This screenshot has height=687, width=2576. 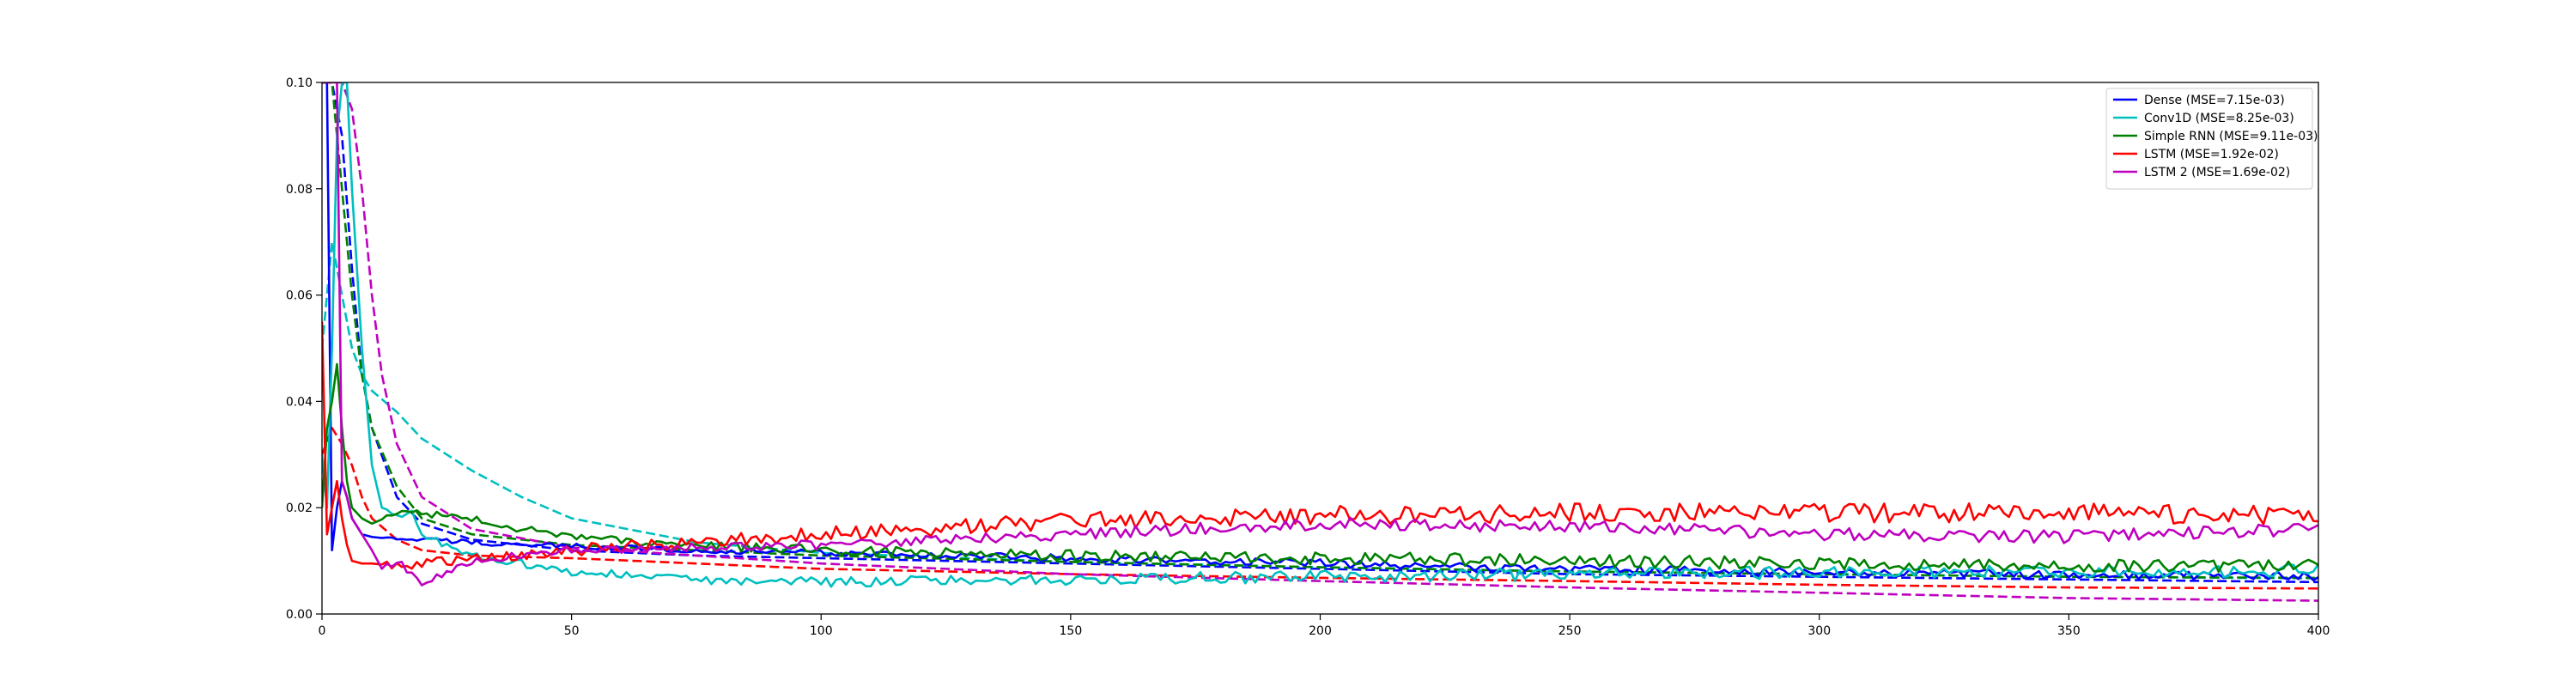 What do you see at coordinates (572, 631) in the screenshot?
I see `x-tick-label: 50` at bounding box center [572, 631].